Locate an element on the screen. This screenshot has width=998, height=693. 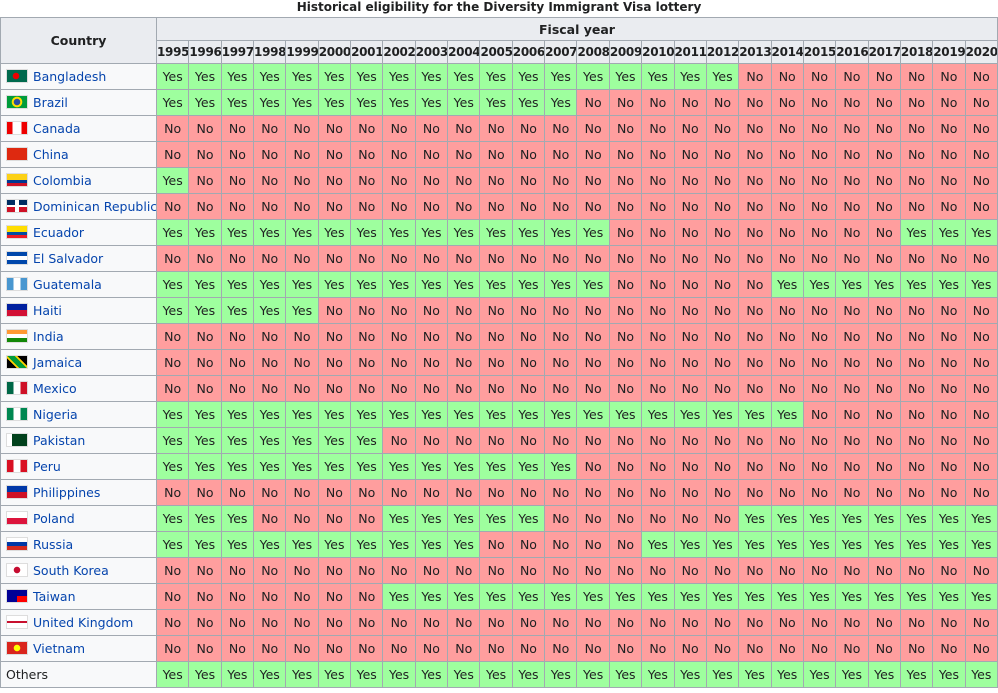
country-link: China is located at coordinates (51, 154).